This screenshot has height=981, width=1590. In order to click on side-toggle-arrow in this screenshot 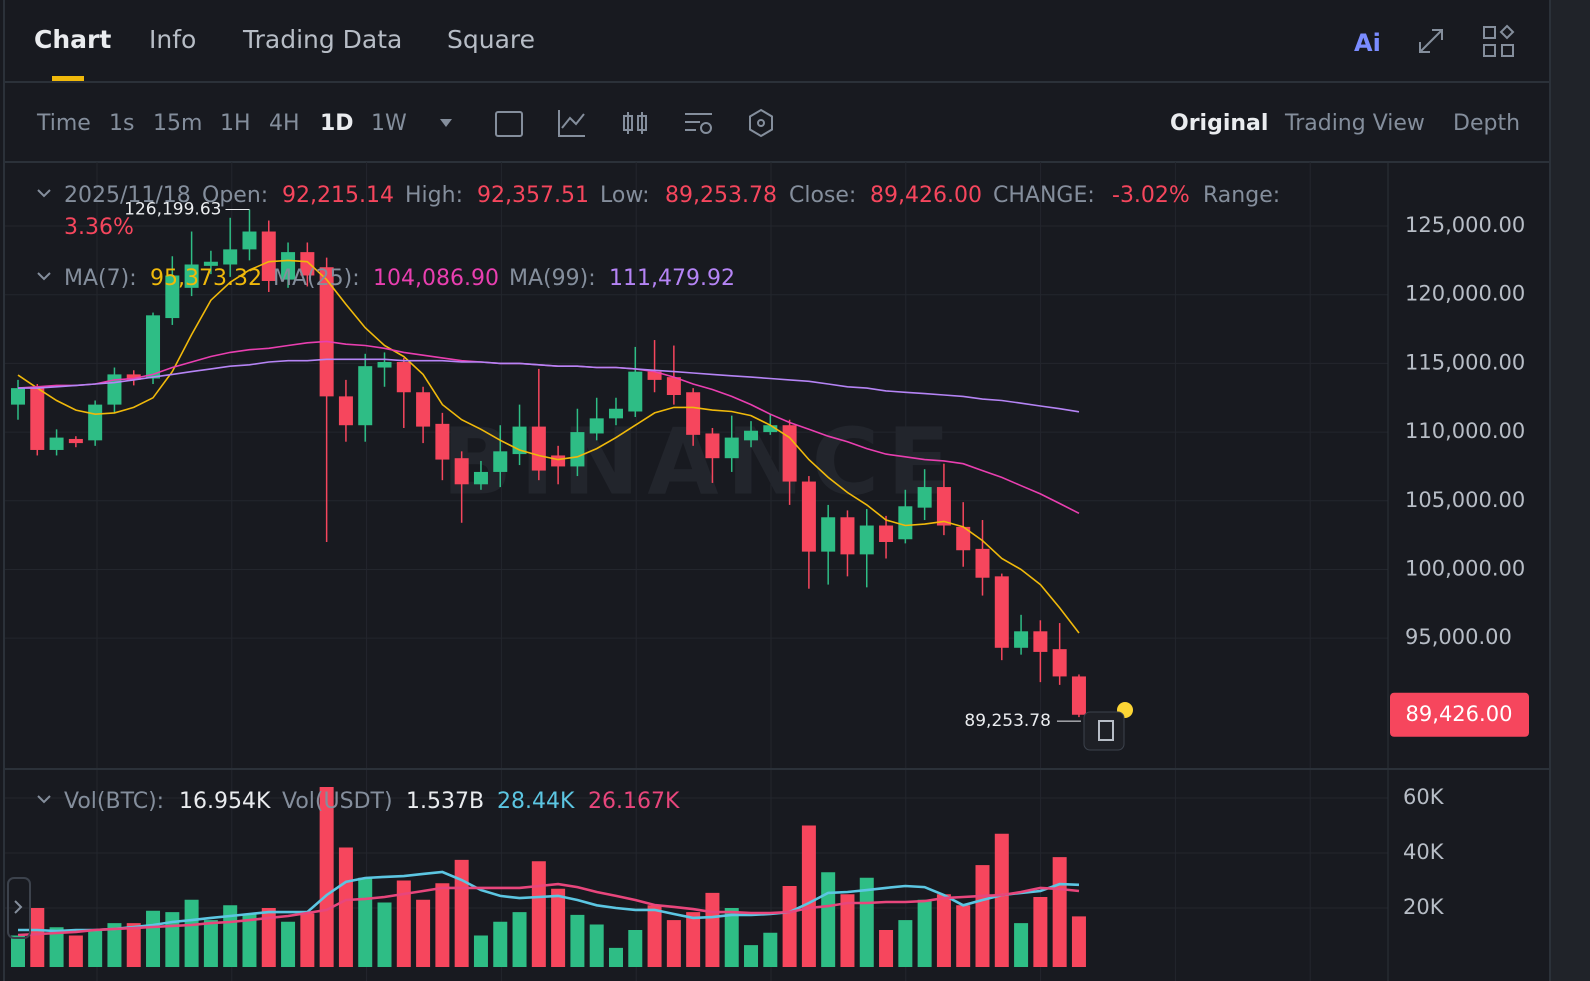, I will do `click(18, 907)`.